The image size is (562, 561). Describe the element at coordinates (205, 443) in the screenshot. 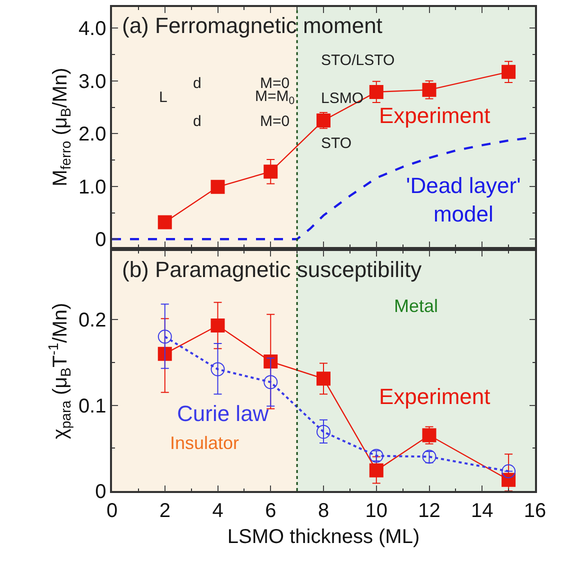

I see `band-label: Insulator` at that location.